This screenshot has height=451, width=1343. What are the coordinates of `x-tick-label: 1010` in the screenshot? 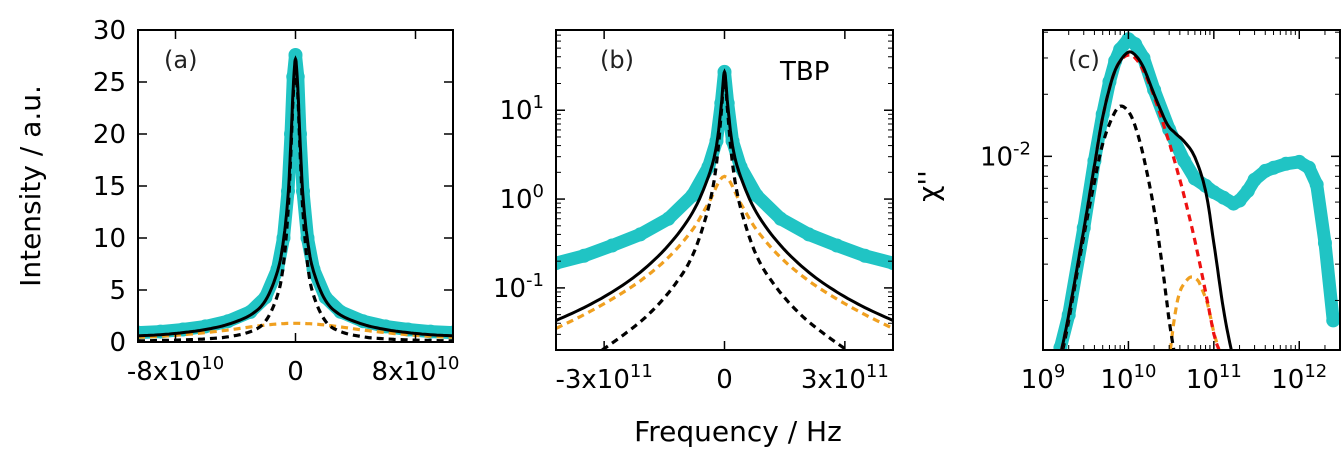 It's located at (1128, 378).